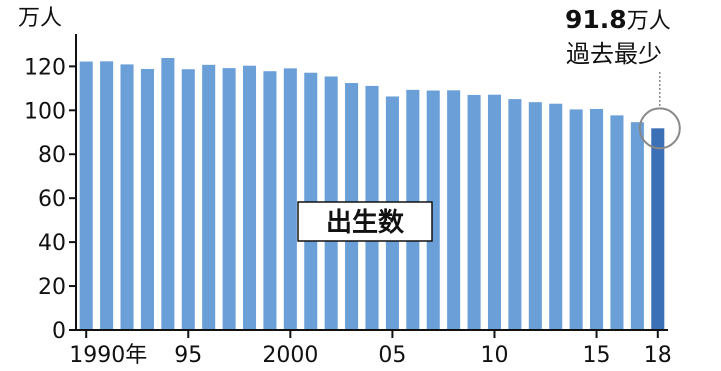 The height and width of the screenshot is (371, 721). I want to click on y-tick-label-40: 40, so click(52, 243).